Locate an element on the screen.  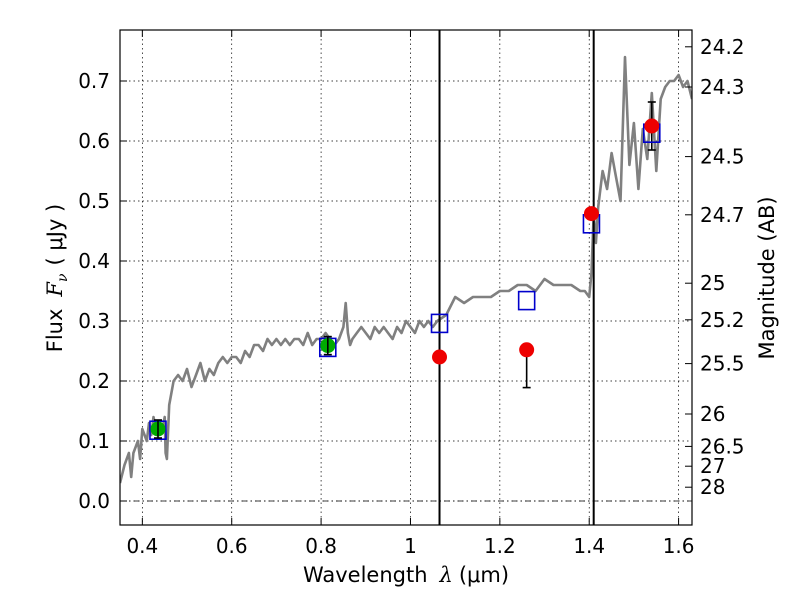
y2-axis-label: Magnitude (AB) is located at coordinates (767, 277).